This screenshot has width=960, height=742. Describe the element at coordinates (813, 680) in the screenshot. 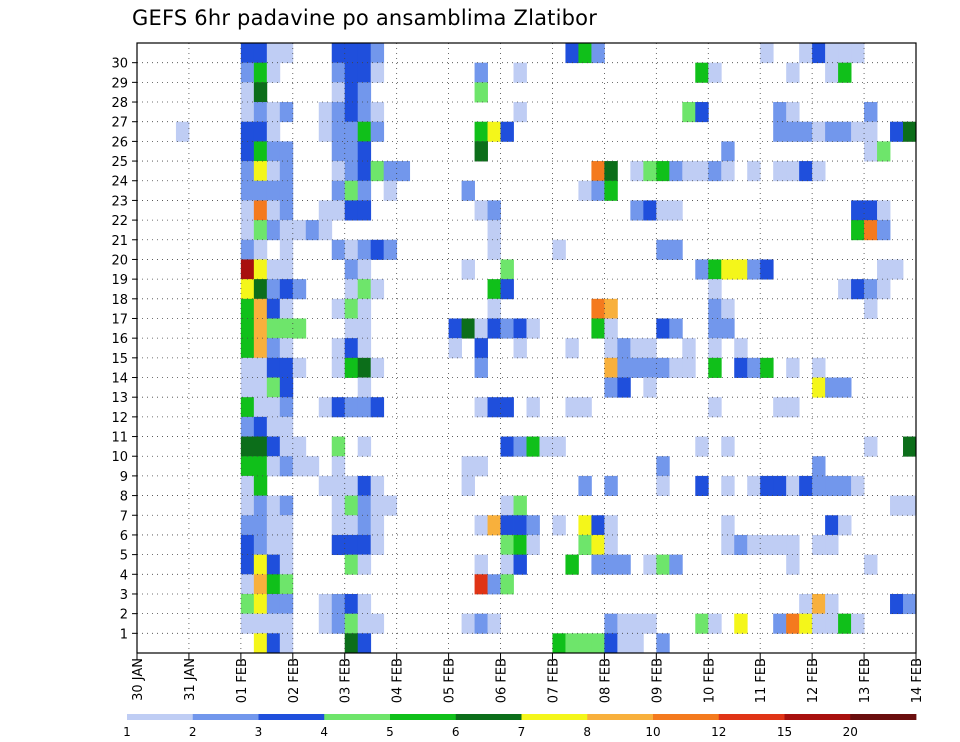

I see `x-tick-label: 12 FEB` at that location.